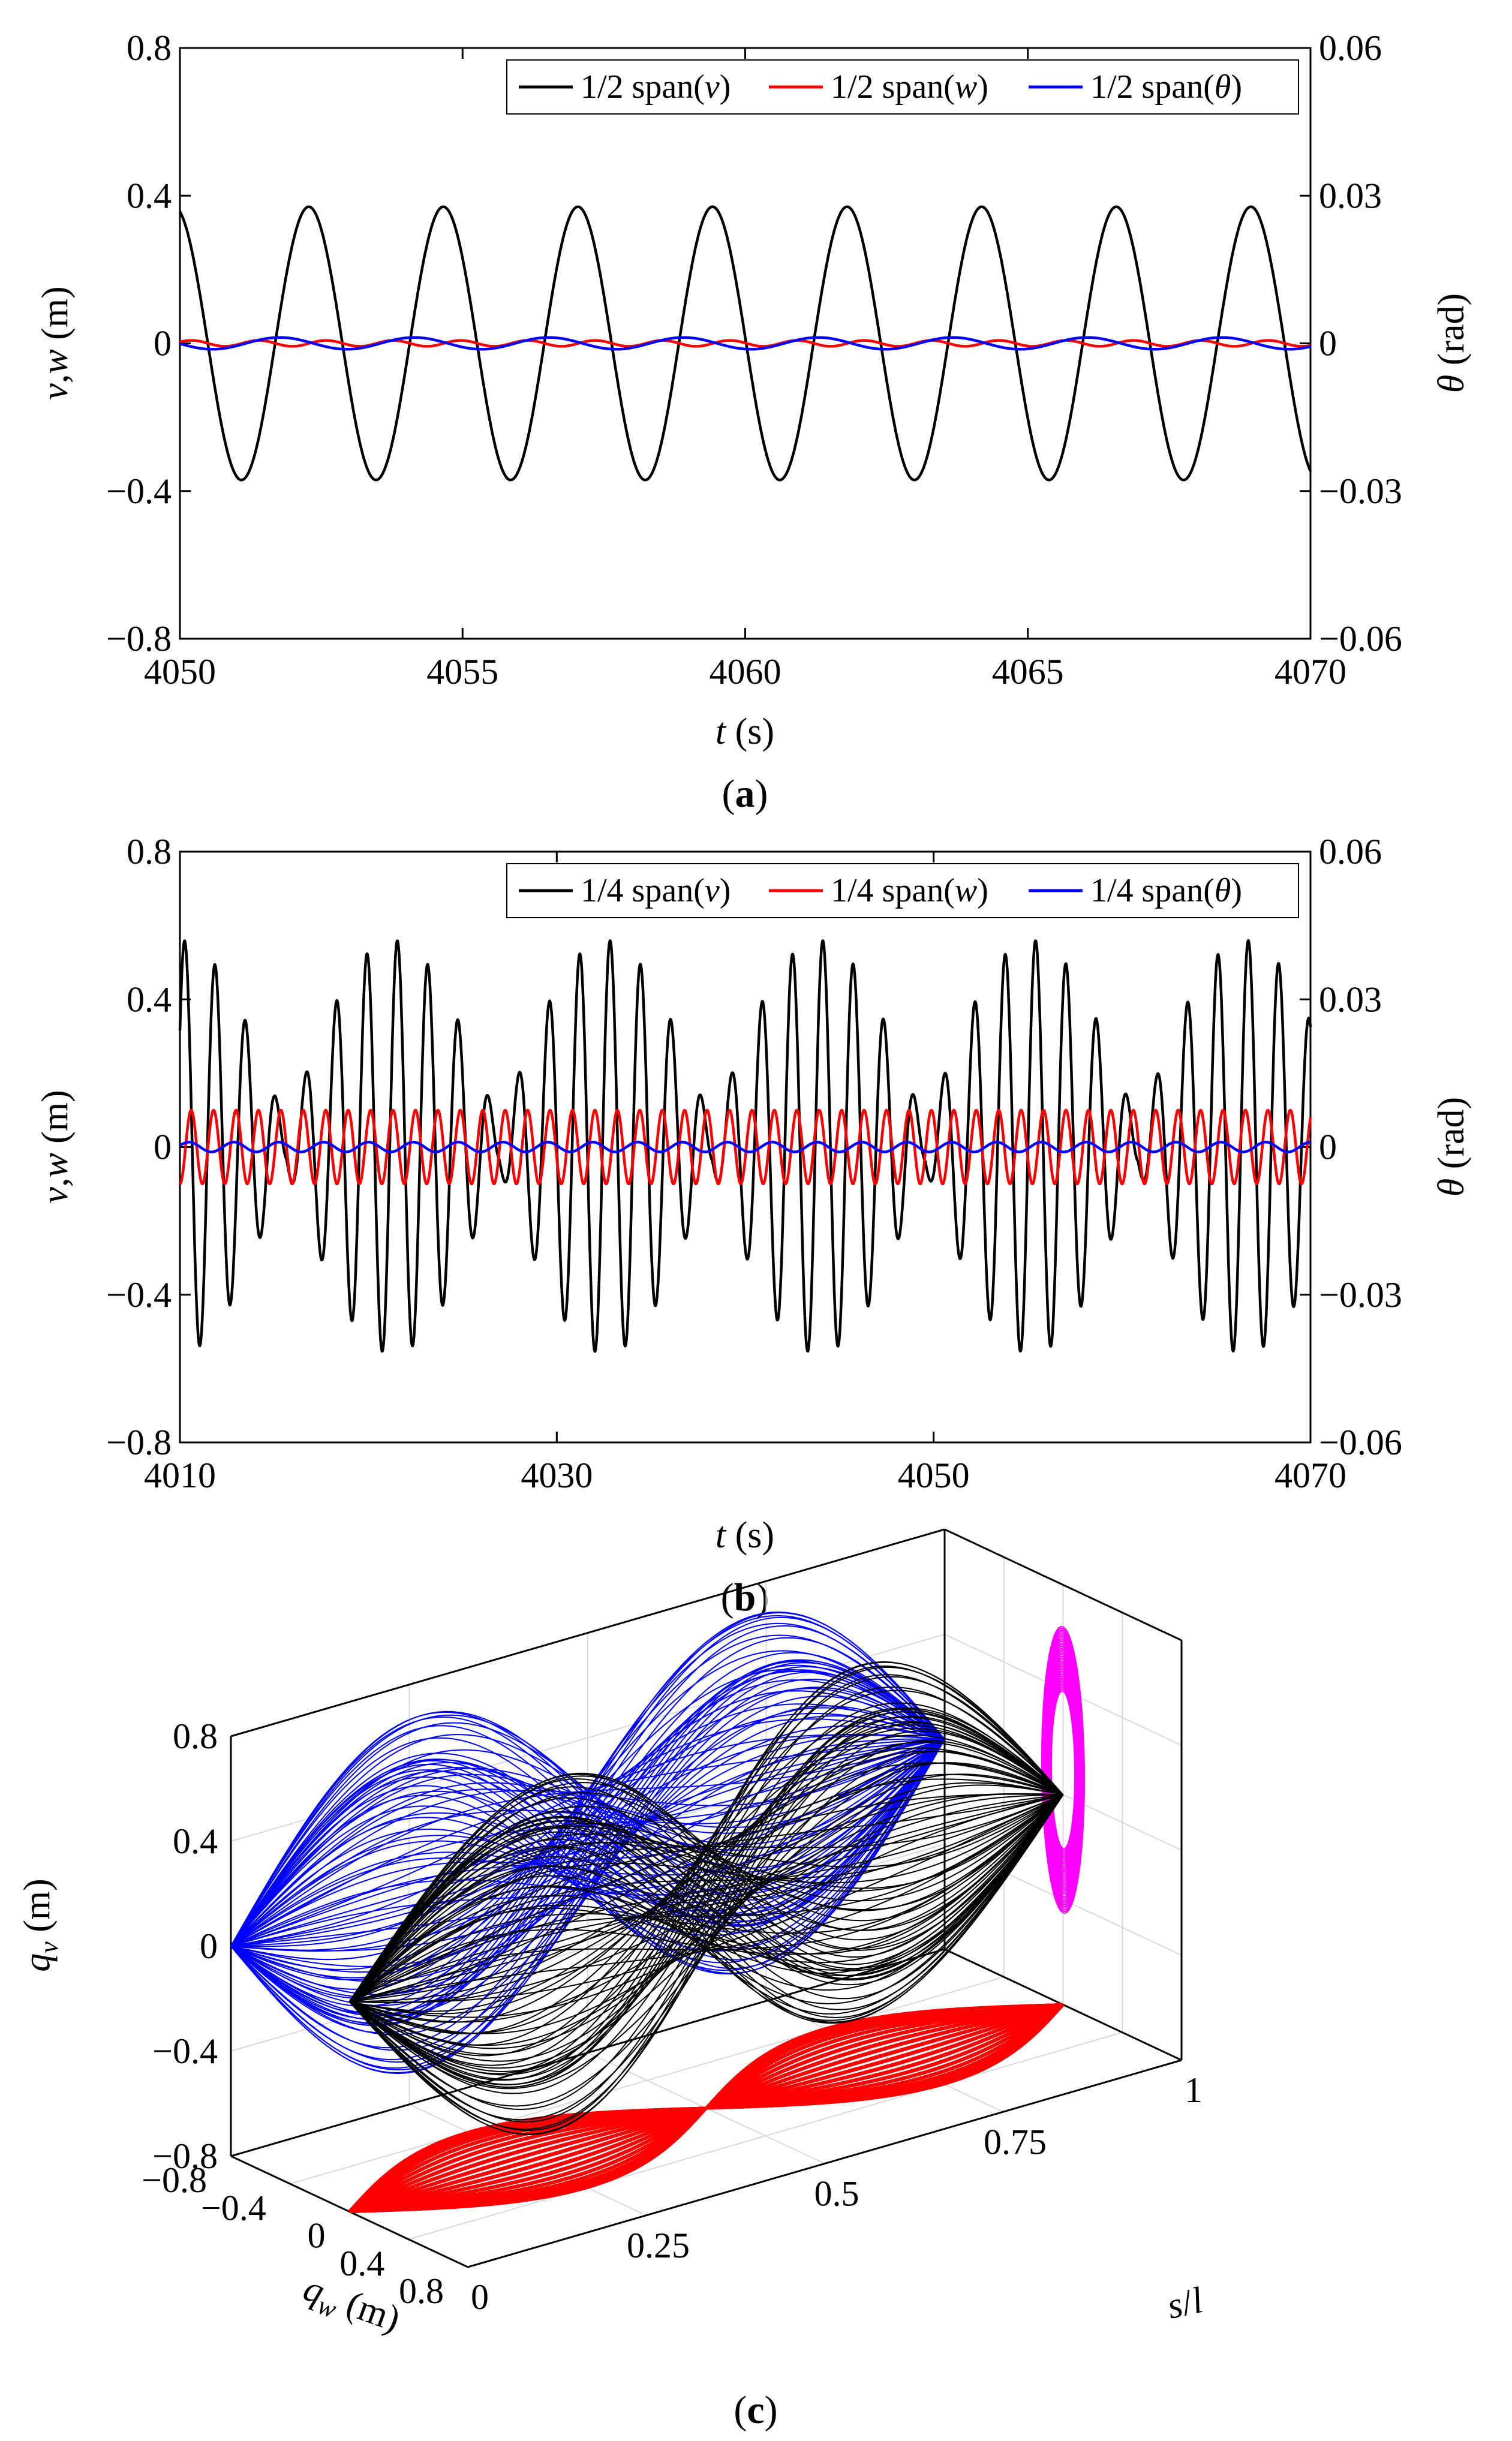 The width and height of the screenshot is (1512, 2441). I want to click on b-series-v, so click(745, 1146).